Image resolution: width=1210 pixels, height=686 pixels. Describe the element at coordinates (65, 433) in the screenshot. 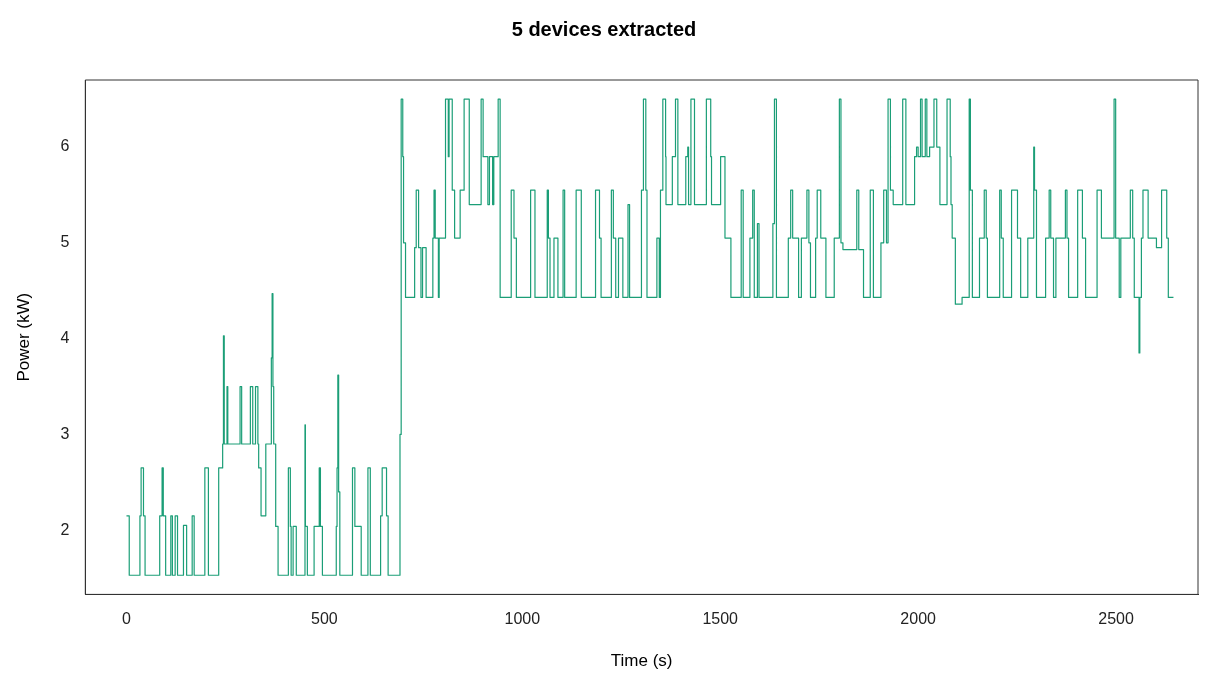

I see `y-tick-label: 3` at that location.